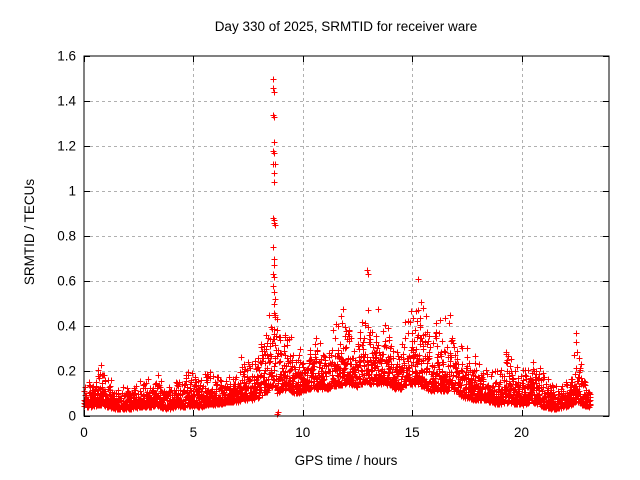  What do you see at coordinates (66, 236) in the screenshot?
I see `y-tick-label-4: 0.8` at bounding box center [66, 236].